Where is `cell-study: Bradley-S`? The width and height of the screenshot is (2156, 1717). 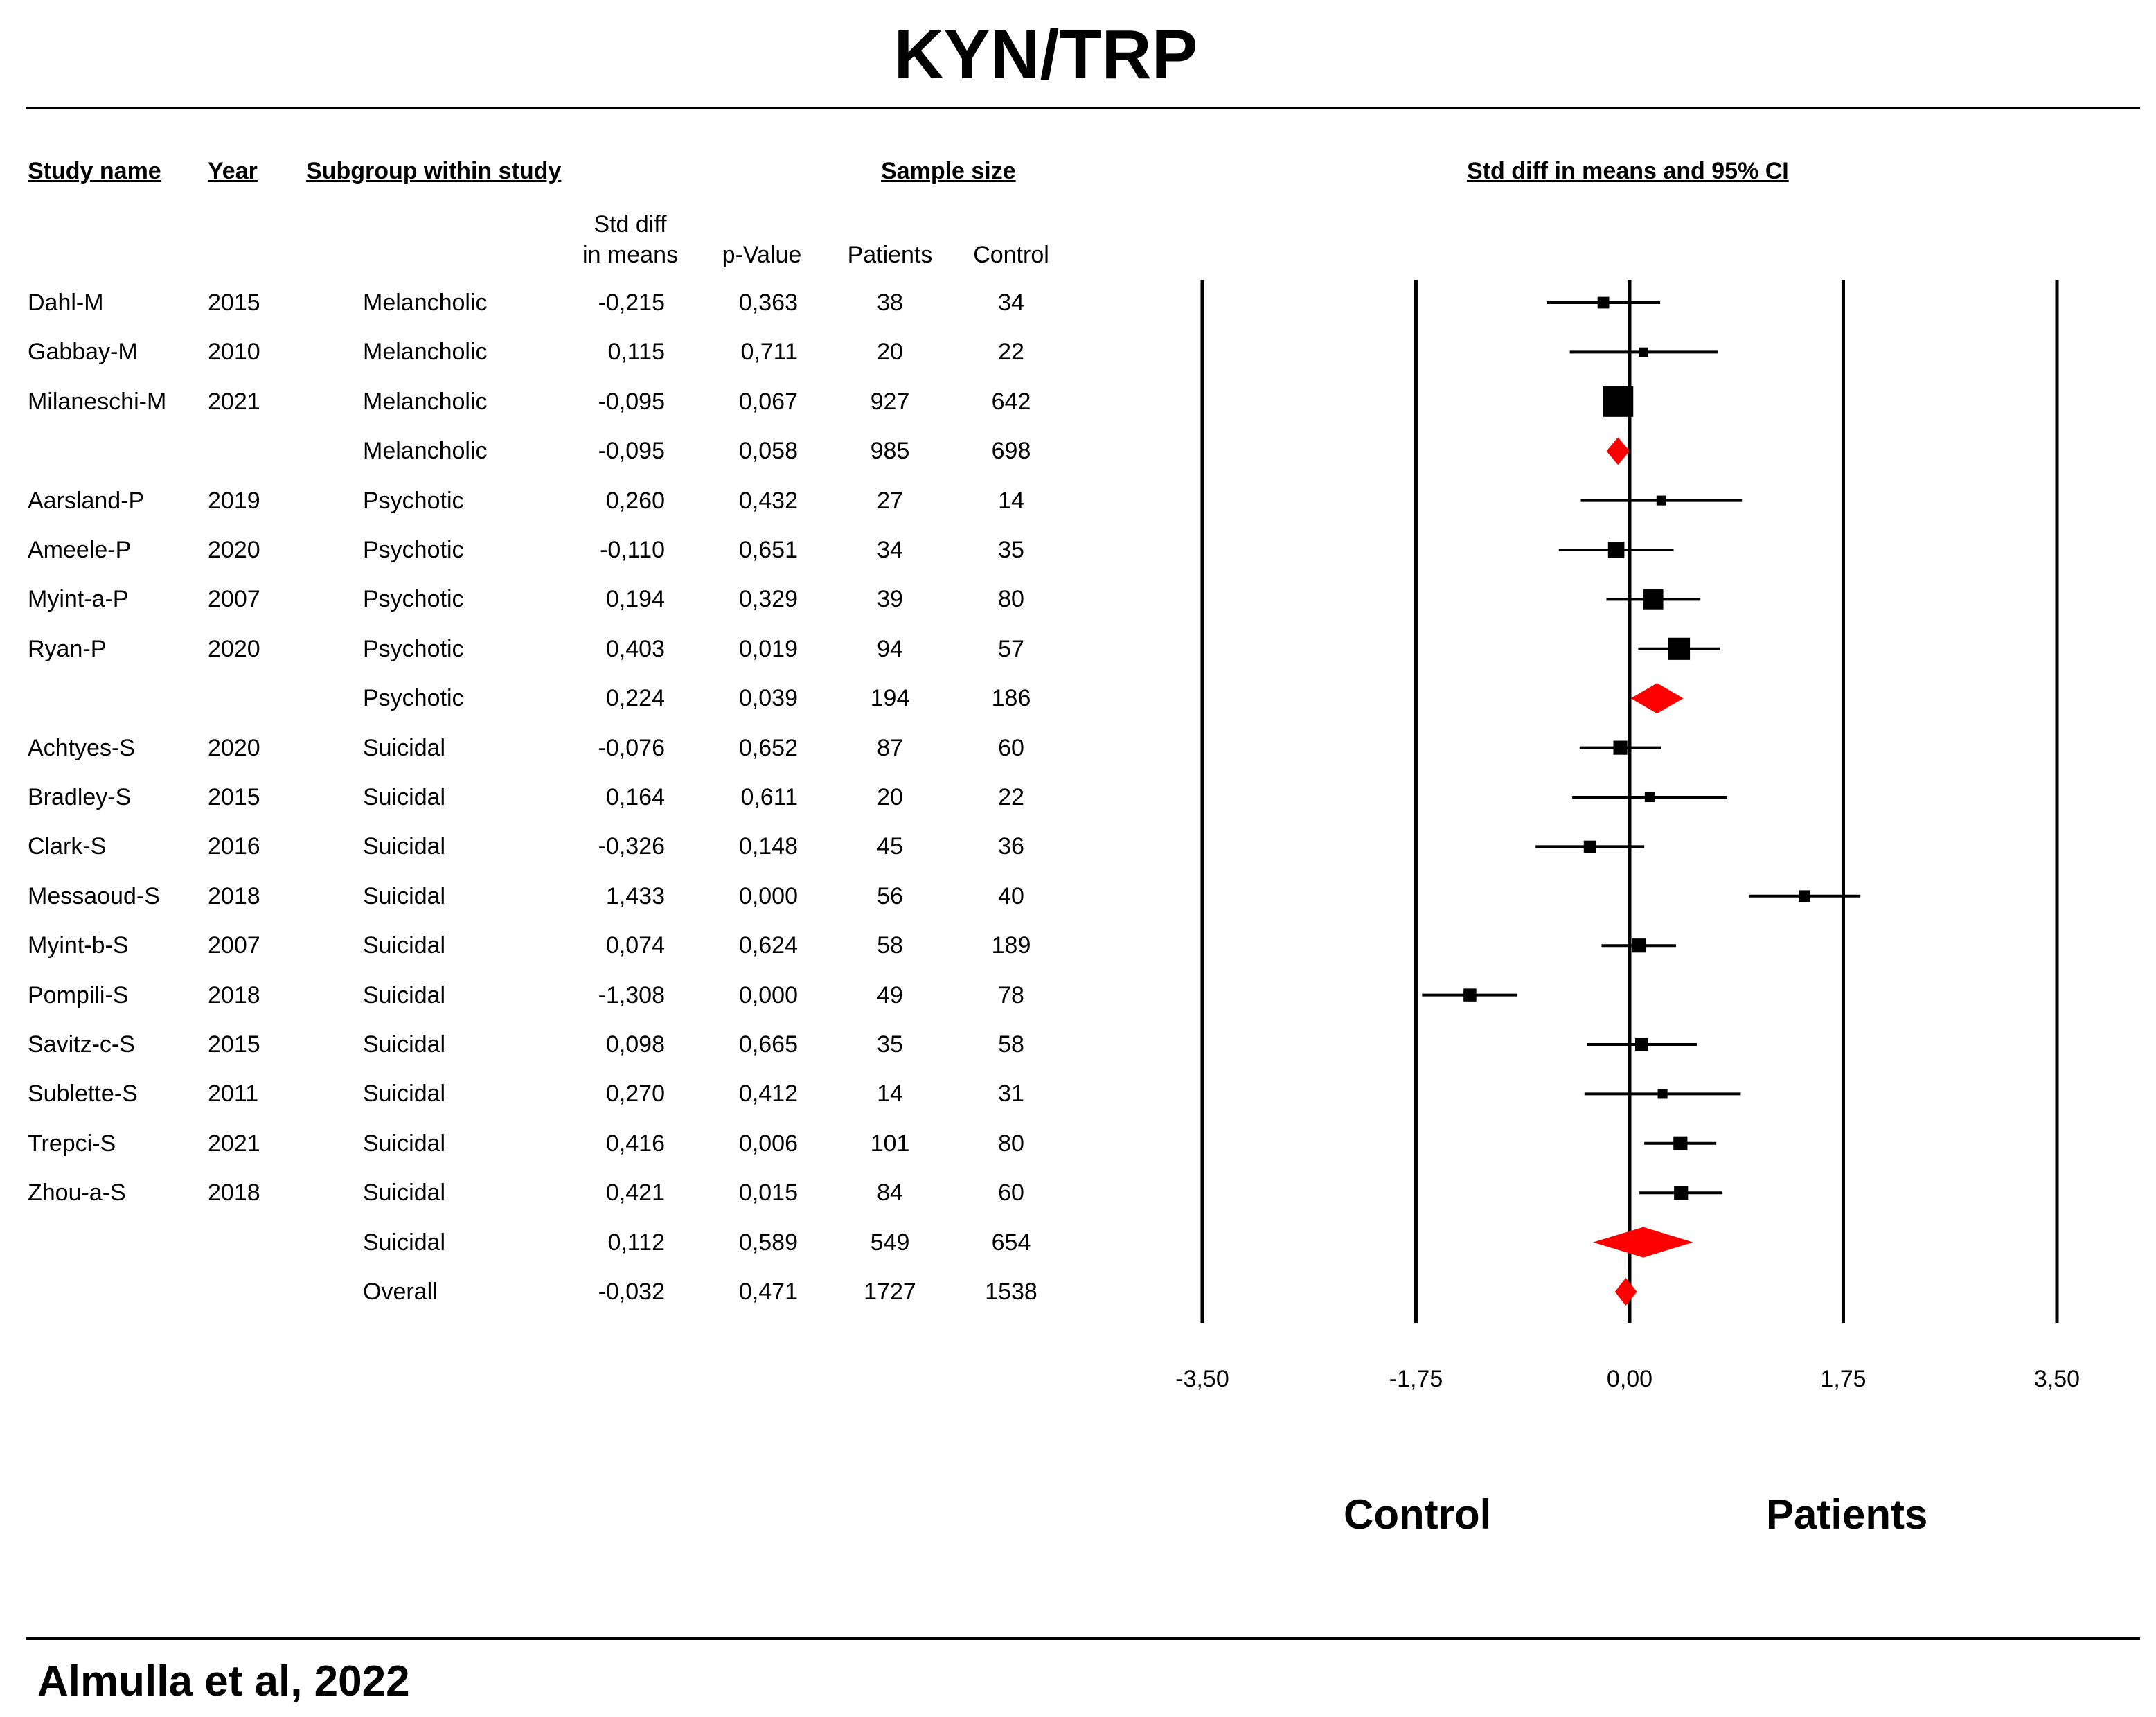
cell-study: Bradley-S is located at coordinates (80, 797).